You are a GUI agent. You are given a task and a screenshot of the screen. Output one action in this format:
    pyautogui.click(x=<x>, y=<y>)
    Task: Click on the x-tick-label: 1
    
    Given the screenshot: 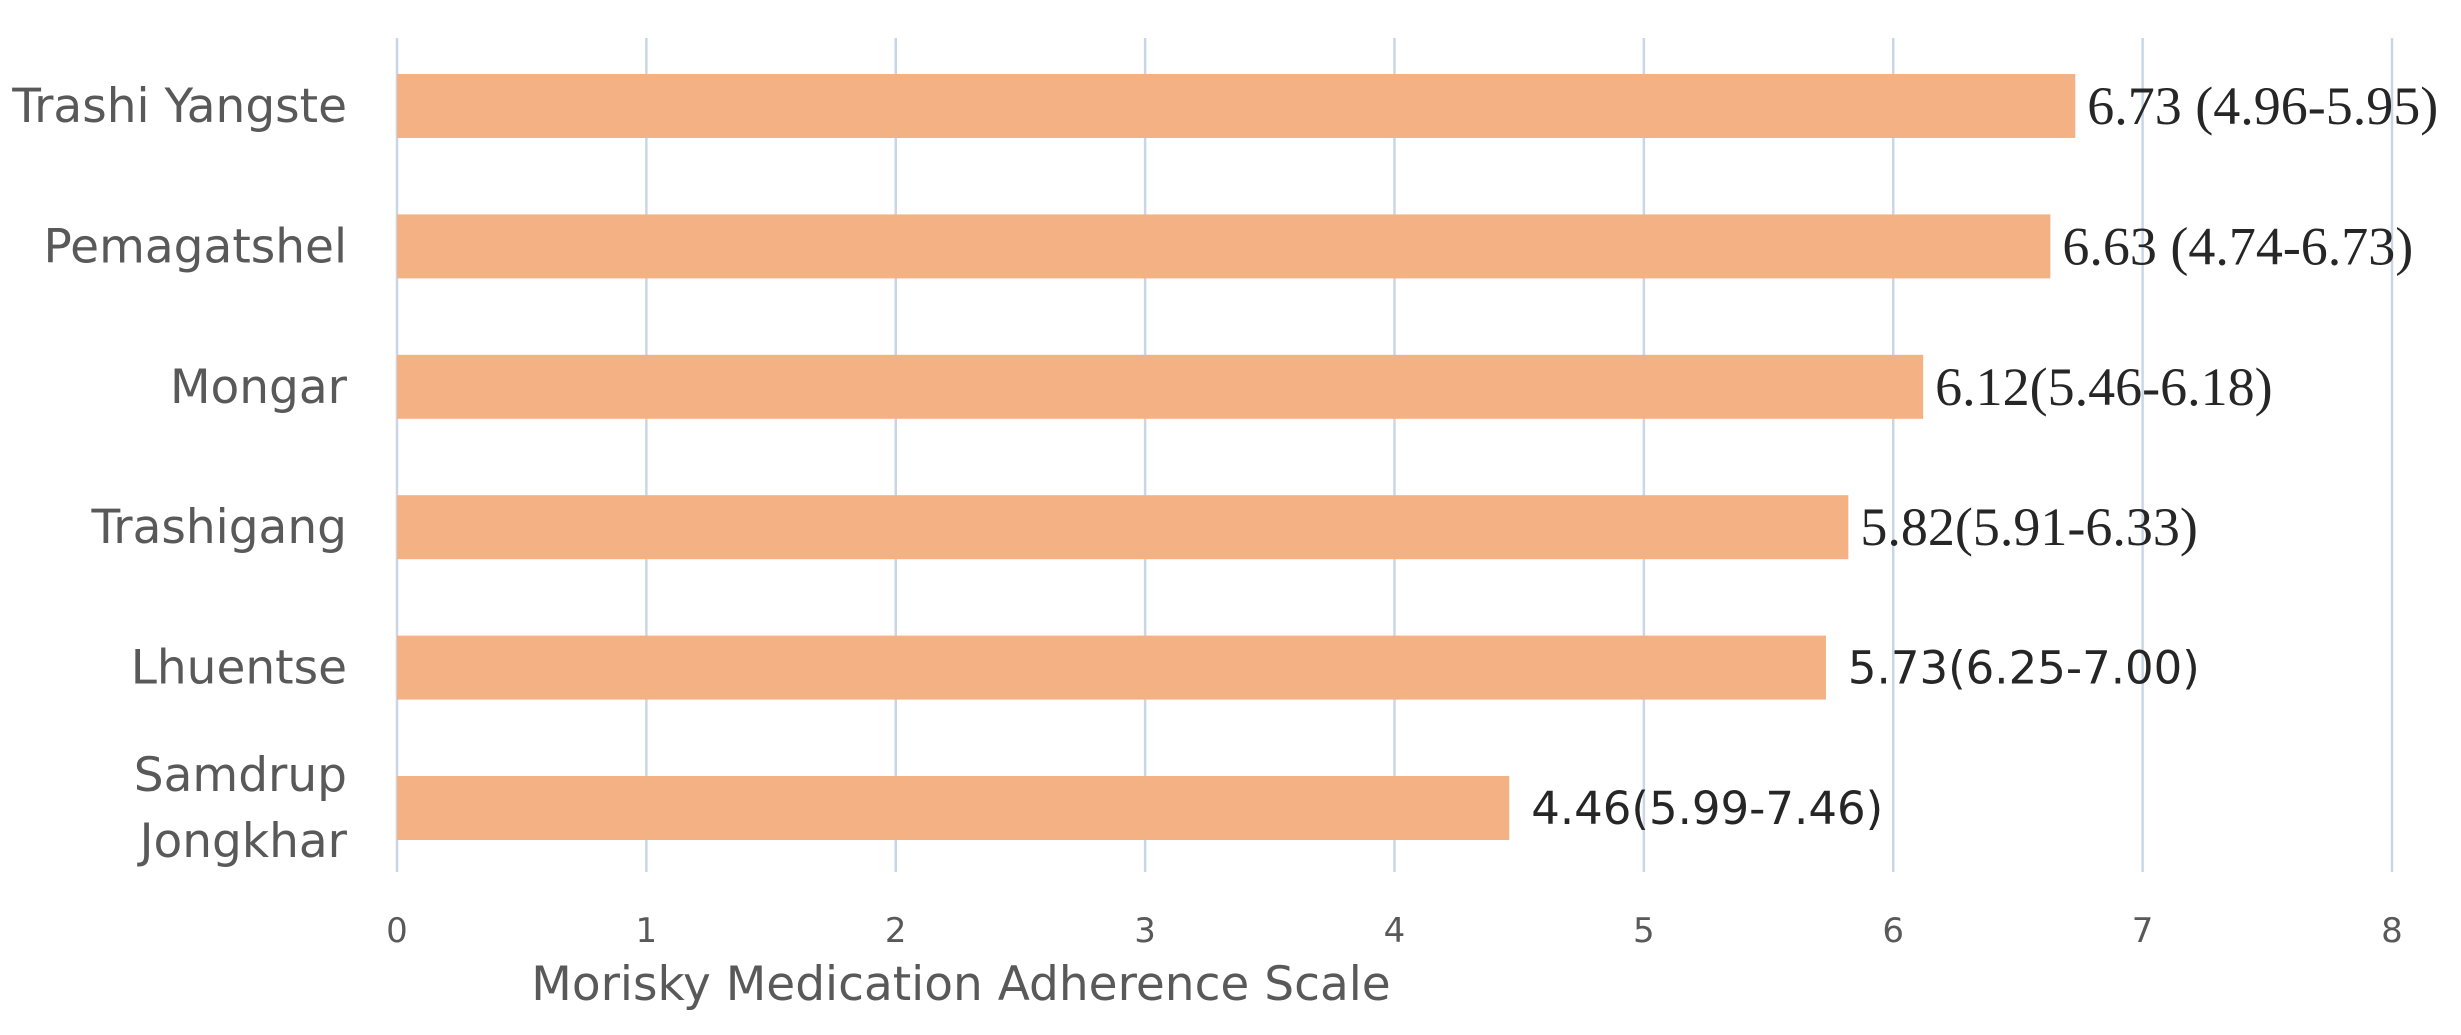 What is the action you would take?
    pyautogui.click(x=647, y=931)
    